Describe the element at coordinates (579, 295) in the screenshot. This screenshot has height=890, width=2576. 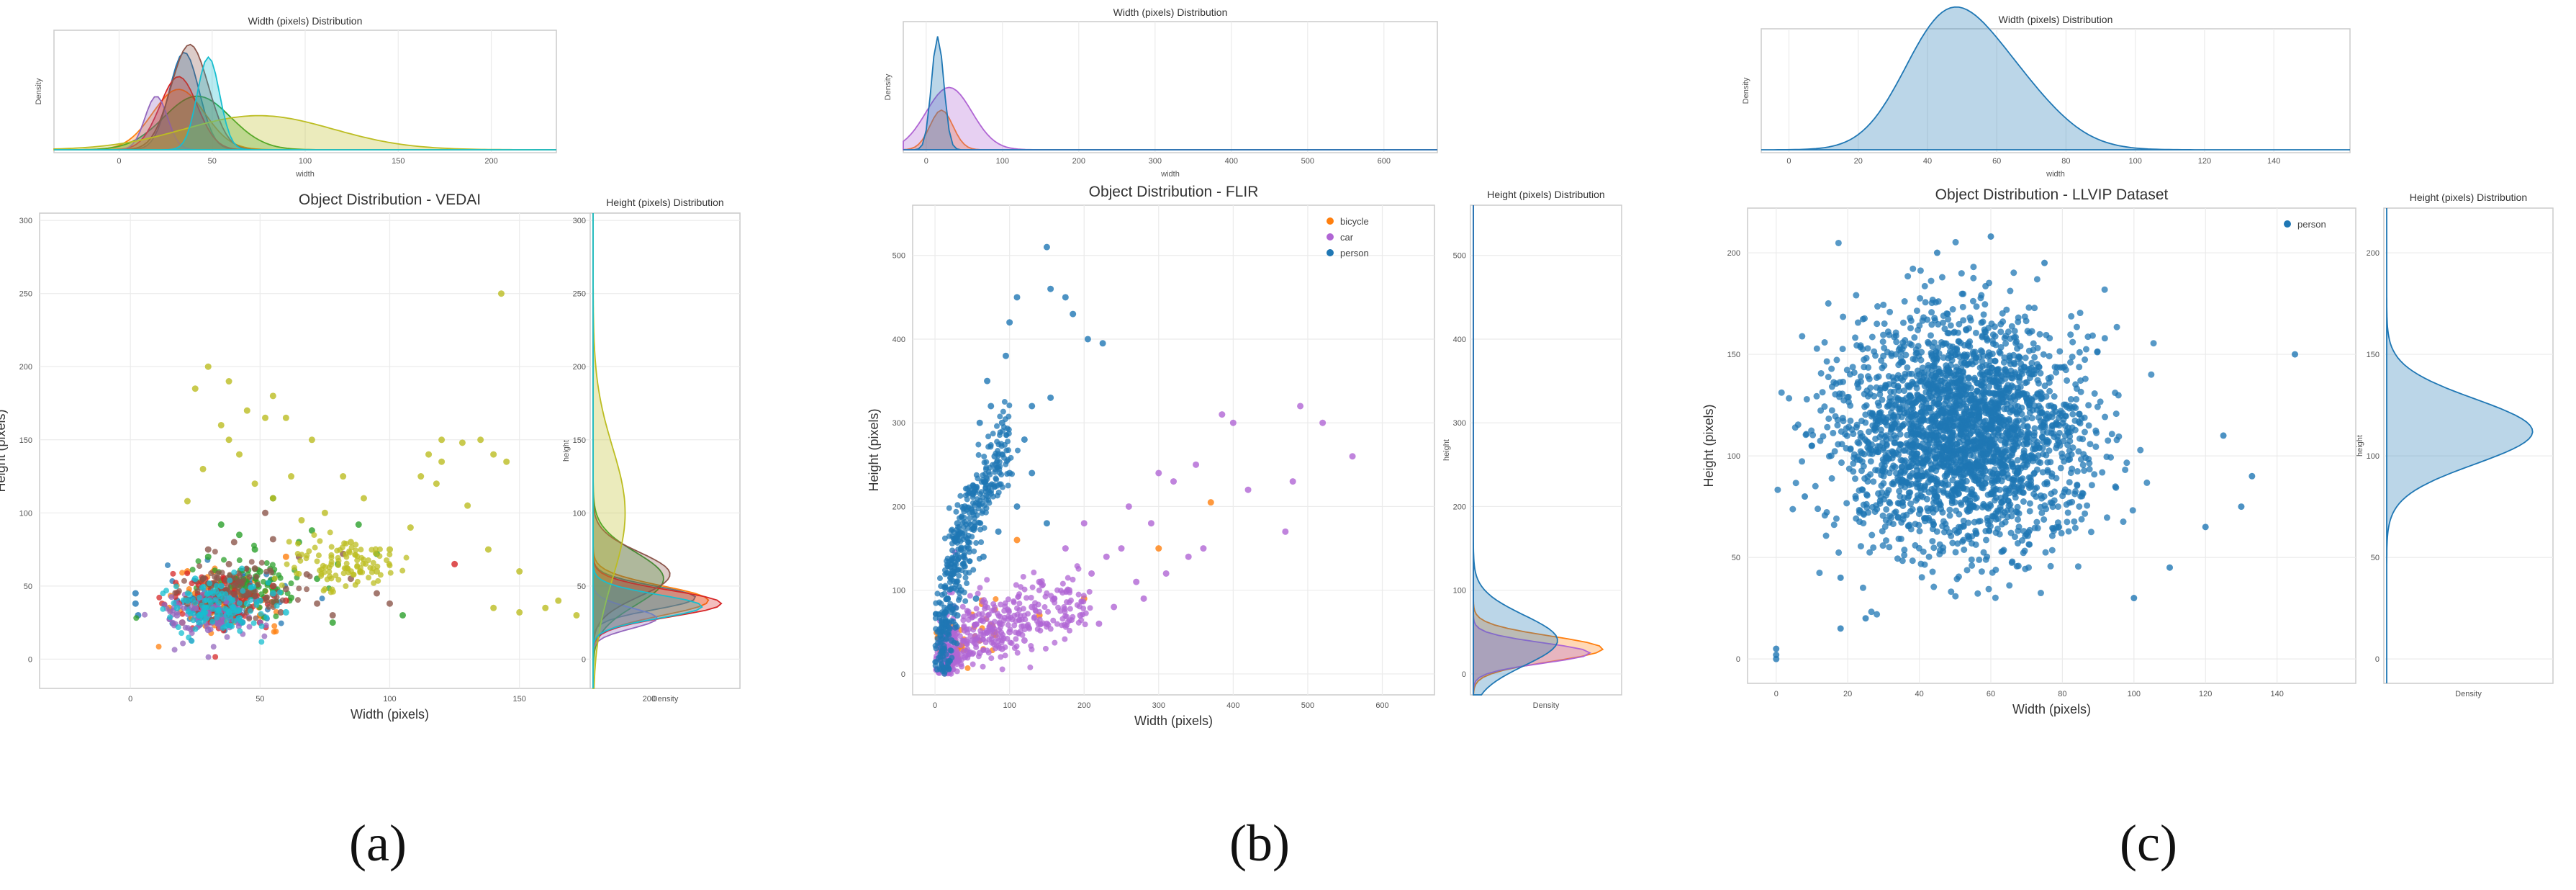
I see `y-tick-label: 250` at that location.